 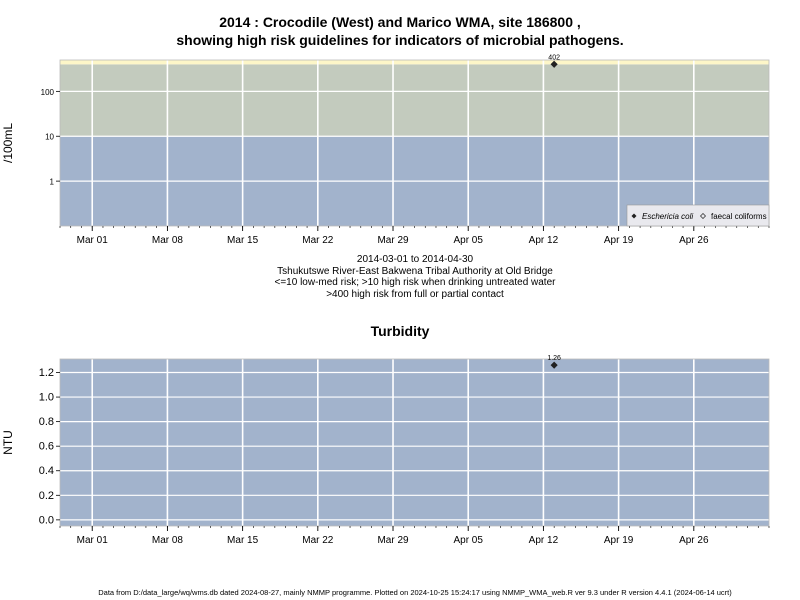 I want to click on data-label: 402, so click(x=554, y=57).